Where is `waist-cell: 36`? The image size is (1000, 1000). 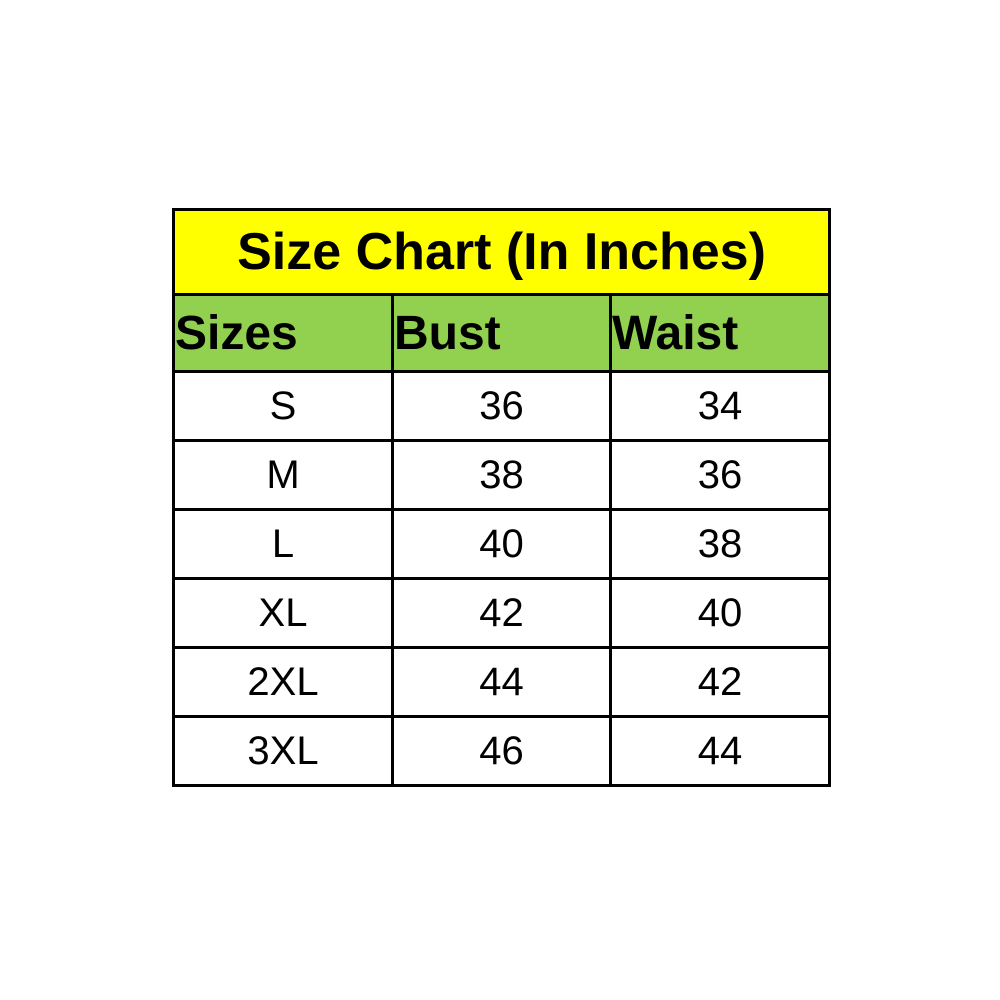 waist-cell: 36 is located at coordinates (720, 475).